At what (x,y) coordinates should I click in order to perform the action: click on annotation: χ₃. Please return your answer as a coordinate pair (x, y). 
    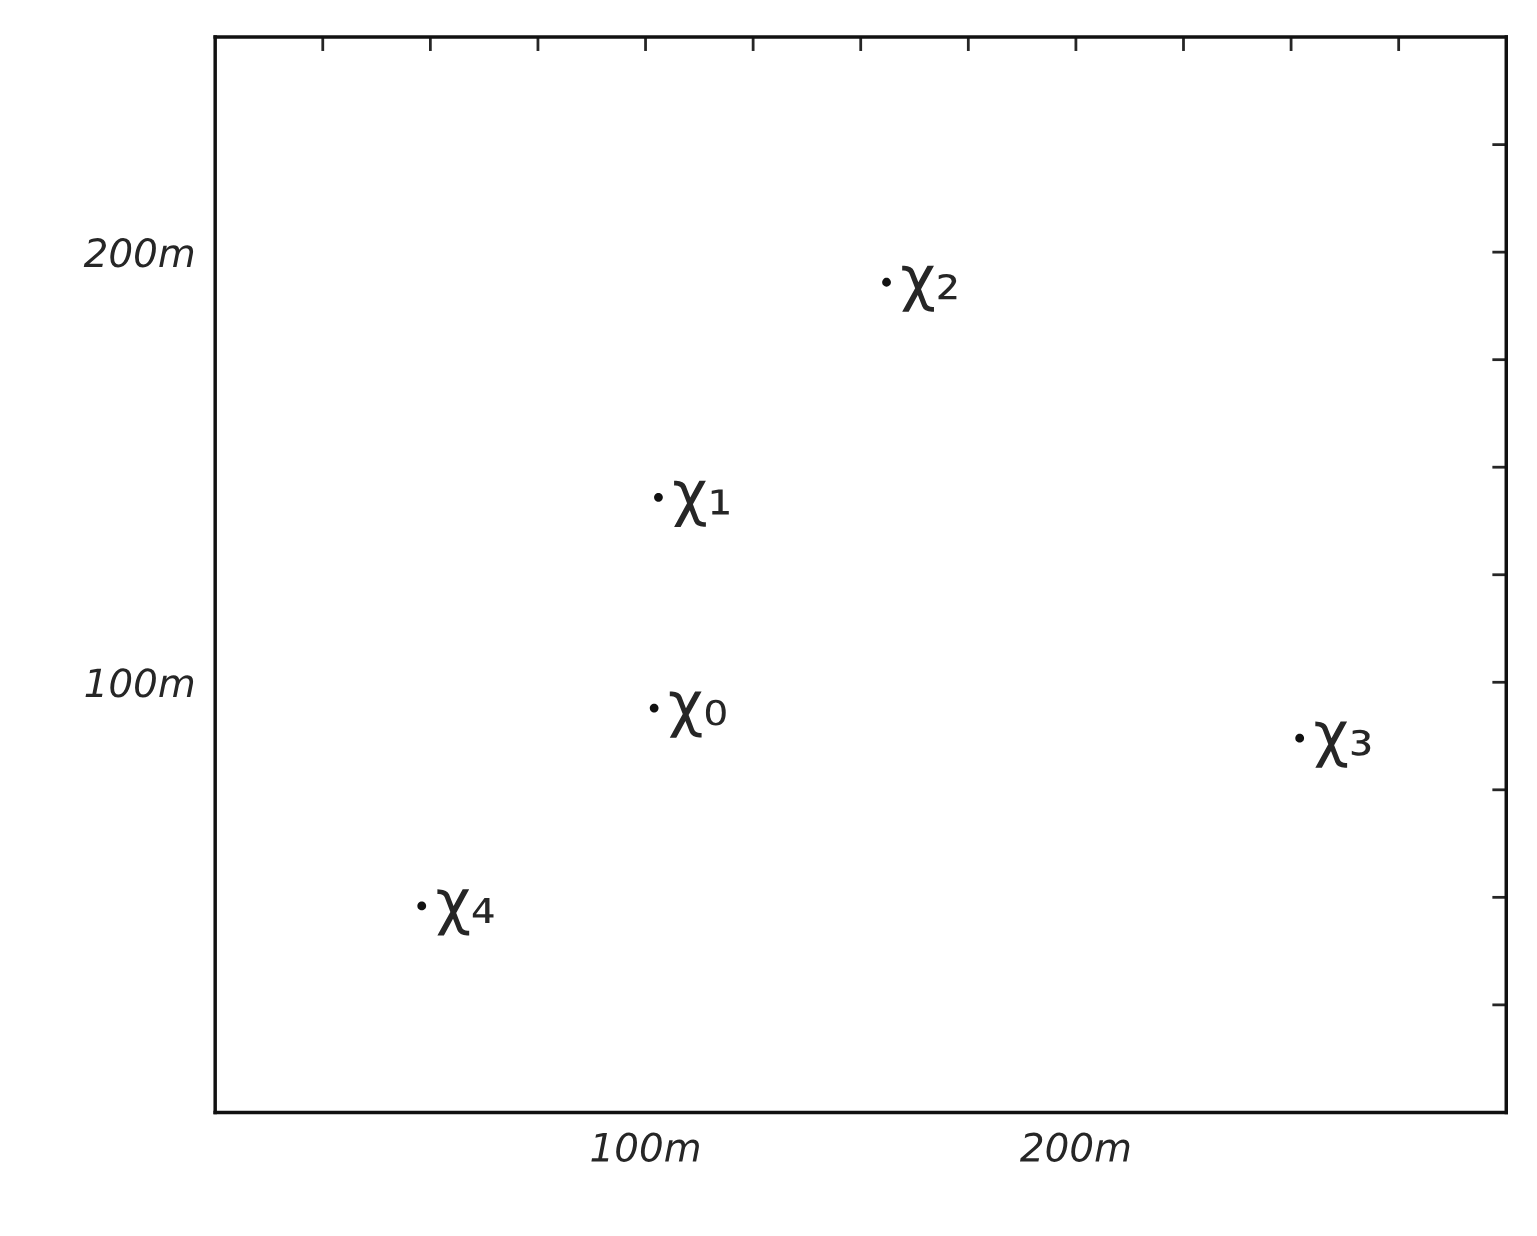
    Looking at the image, I should click on (1343, 744).